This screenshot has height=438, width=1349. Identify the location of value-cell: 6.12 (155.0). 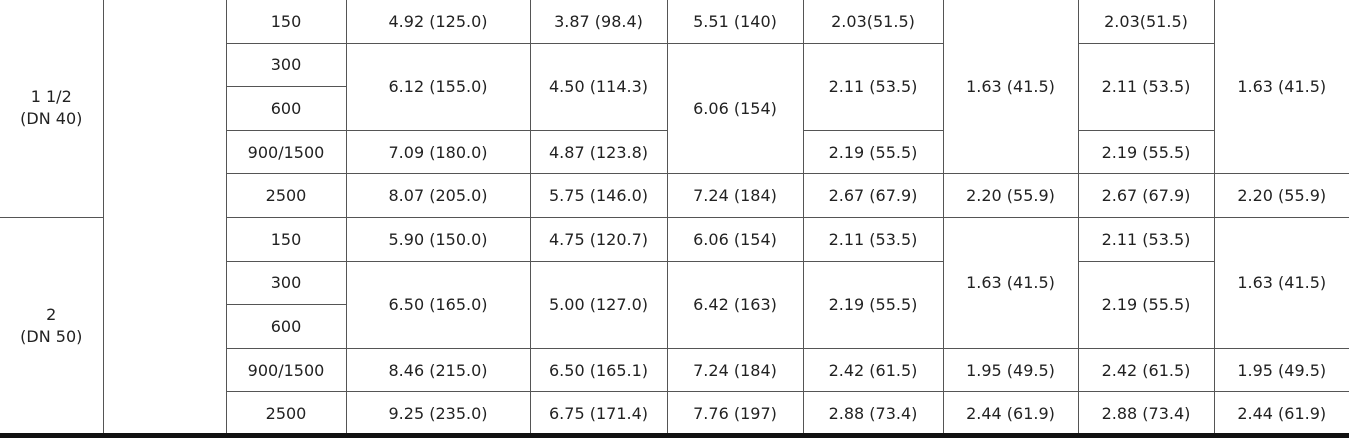
(438, 86).